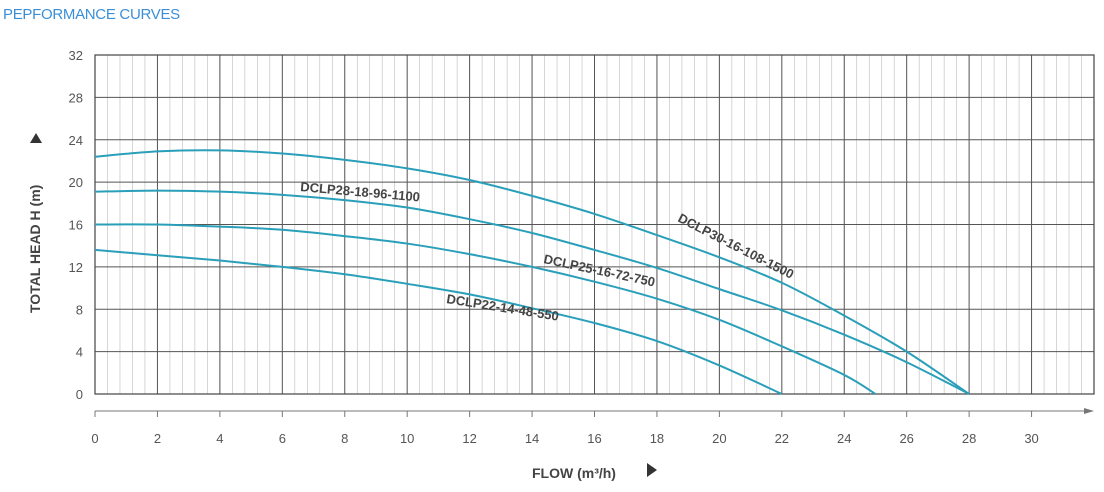 Image resolution: width=1104 pixels, height=492 pixels. What do you see at coordinates (79, 394) in the screenshot?
I see `y-tick-label: 0` at bounding box center [79, 394].